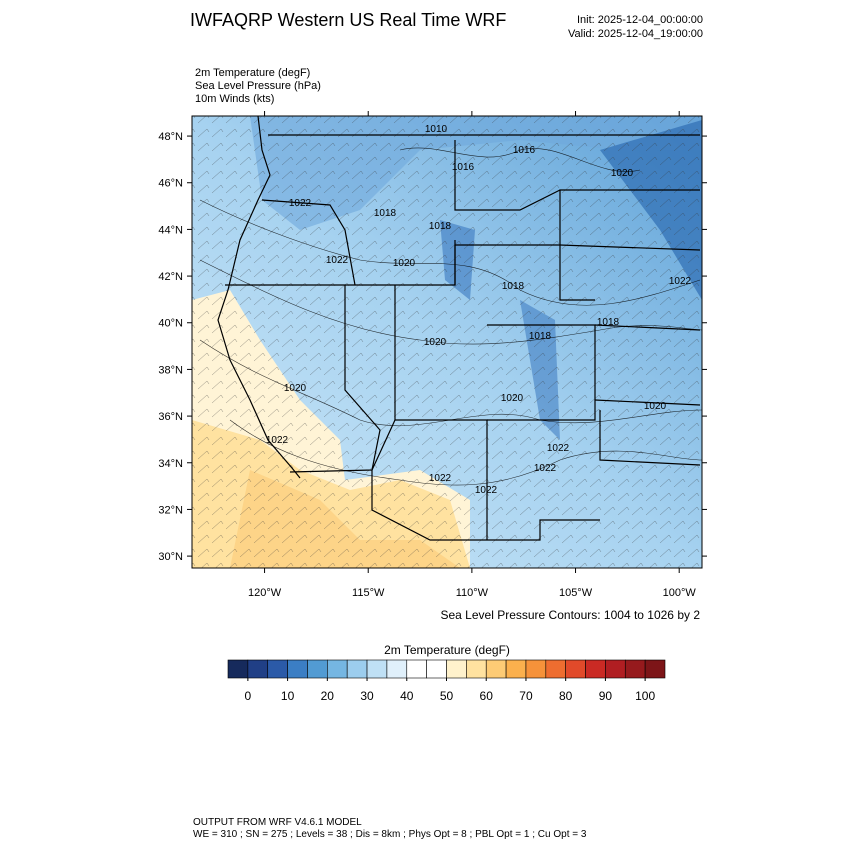 Image resolution: width=850 pixels, height=850 pixels. What do you see at coordinates (170, 557) in the screenshot?
I see `y-tick-label: 30°N` at bounding box center [170, 557].